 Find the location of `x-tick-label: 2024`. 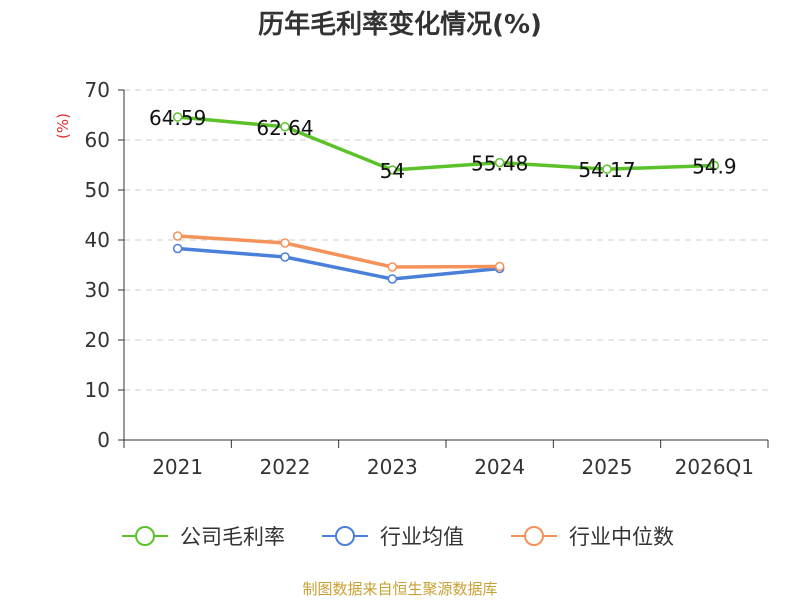

x-tick-label: 2024 is located at coordinates (499, 467).